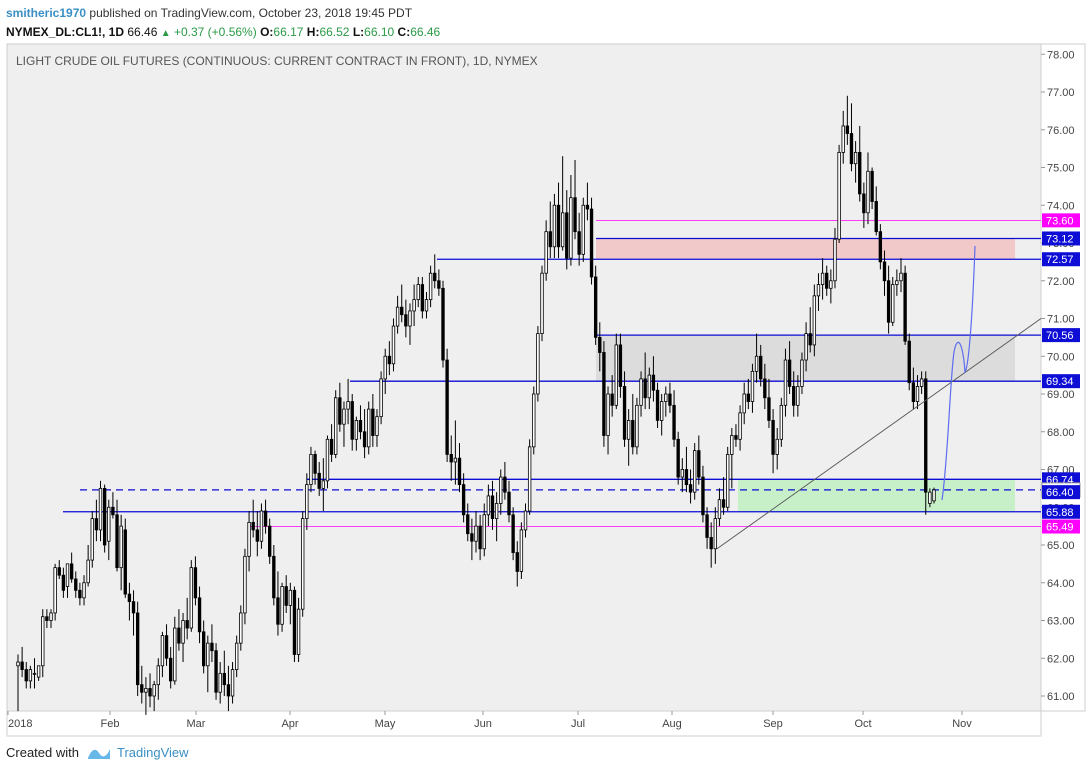  Describe the element at coordinates (196, 724) in the screenshot. I see `x-tick-label: Mar` at that location.